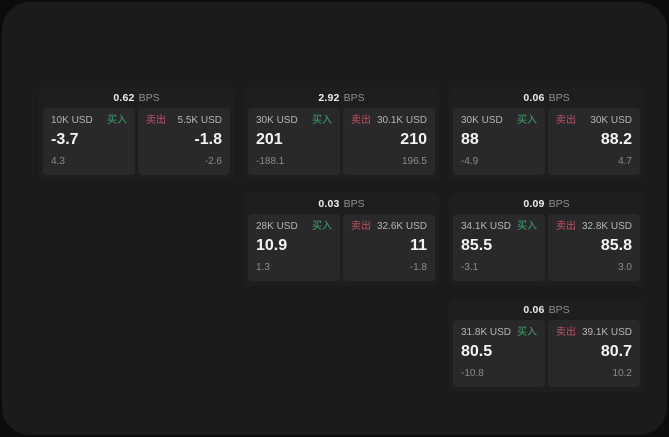  I want to click on sell-tile: 卖出 32.6K USD 11 -1.8, so click(389, 247).